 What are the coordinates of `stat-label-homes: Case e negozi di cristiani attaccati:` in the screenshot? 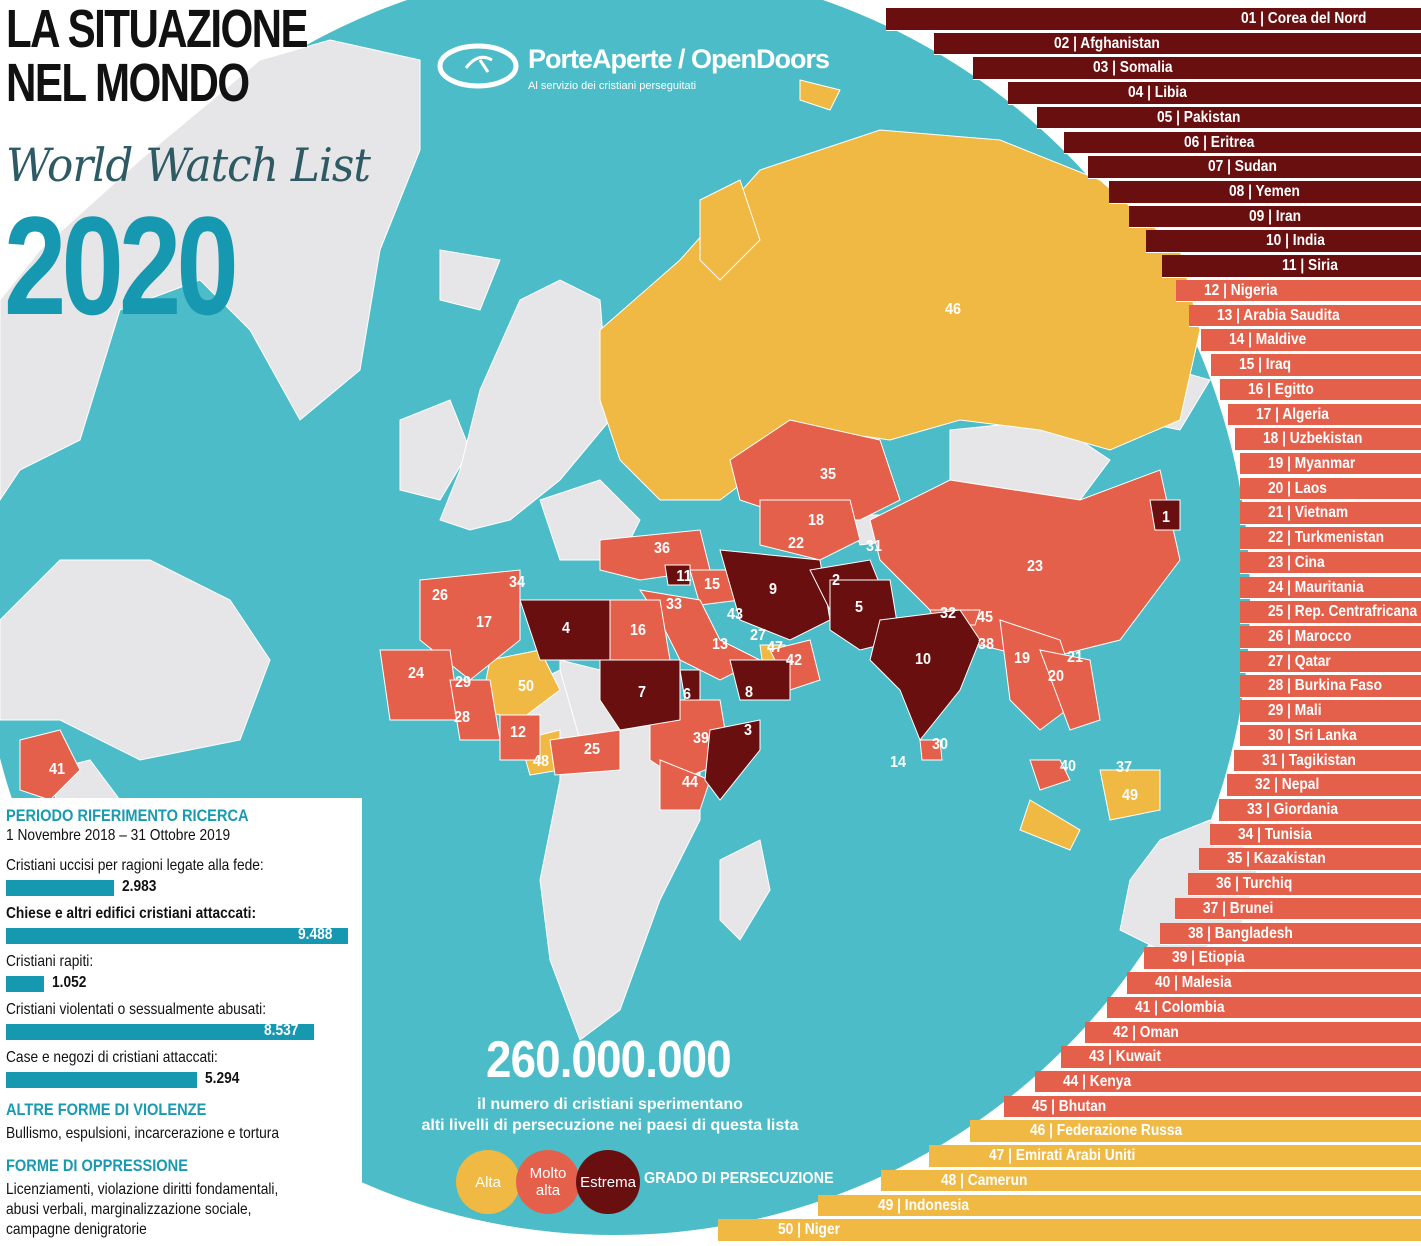 It's located at (112, 1057).